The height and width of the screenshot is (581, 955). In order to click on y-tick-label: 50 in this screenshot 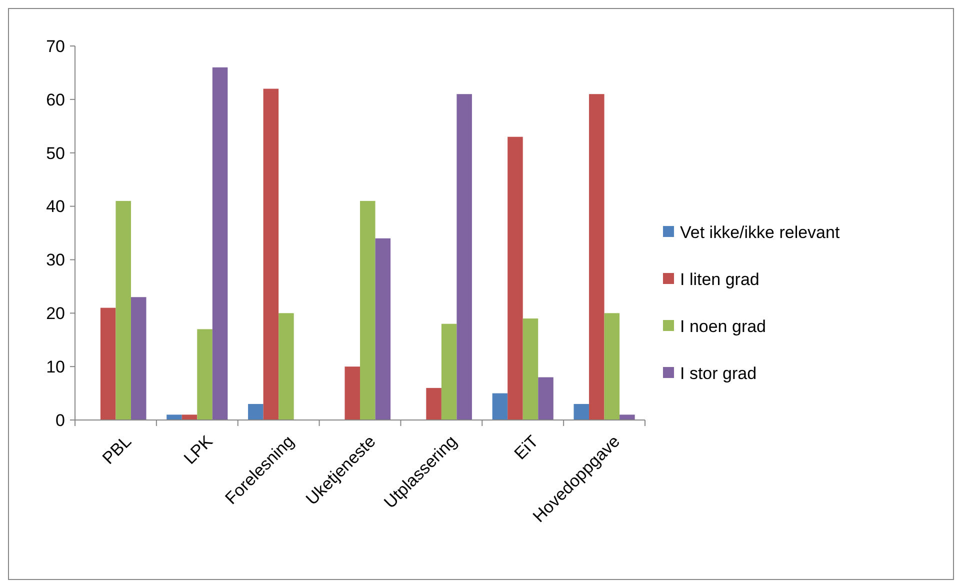, I will do `click(55, 153)`.